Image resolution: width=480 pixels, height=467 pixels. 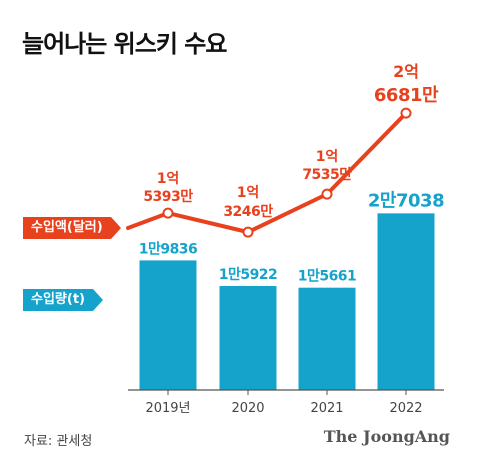 What do you see at coordinates (287, 173) in the screenshot?
I see `series-line` at bounding box center [287, 173].